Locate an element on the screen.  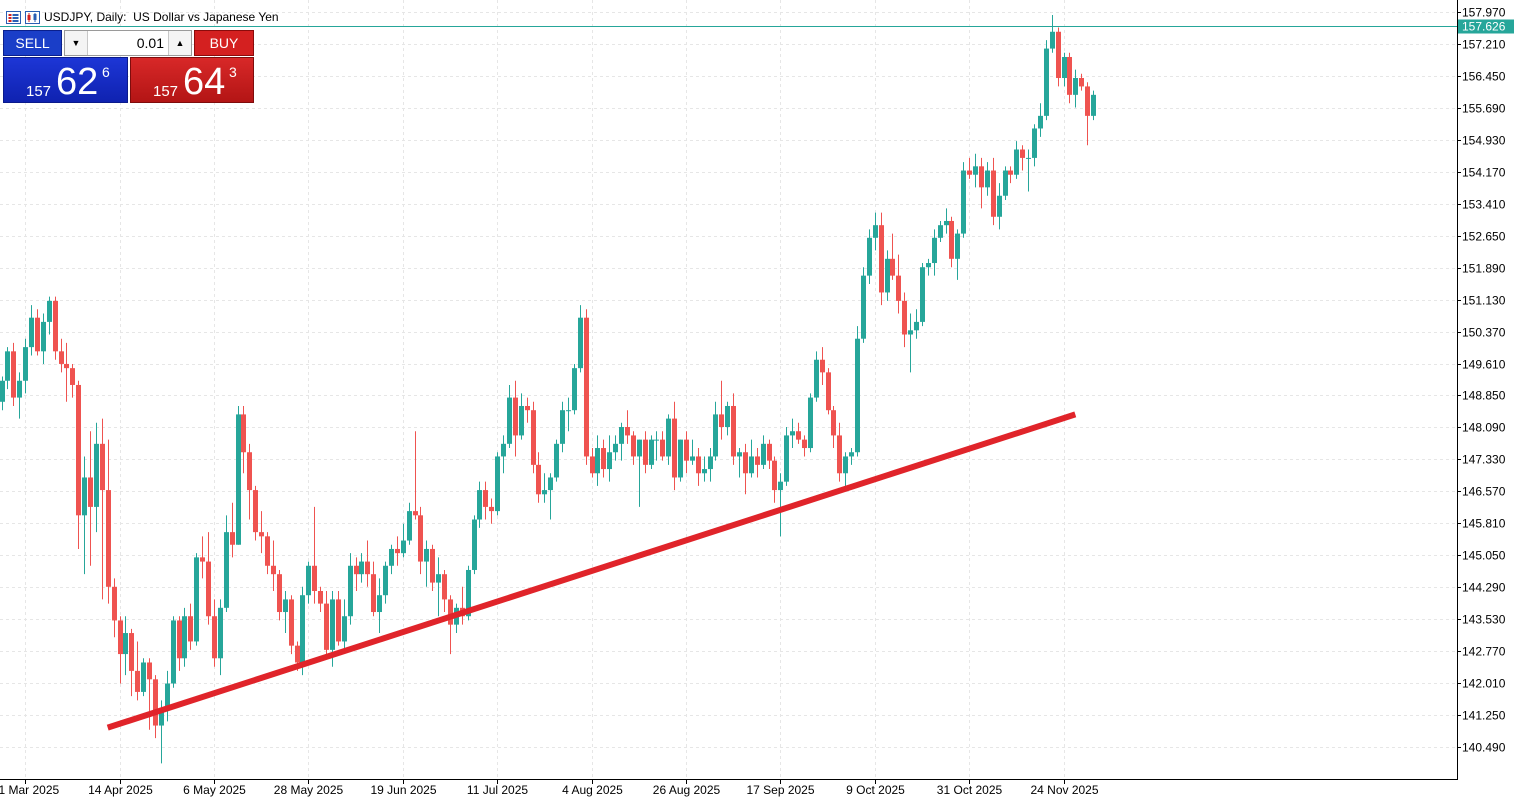
lot-size-input is located at coordinates (128, 43).